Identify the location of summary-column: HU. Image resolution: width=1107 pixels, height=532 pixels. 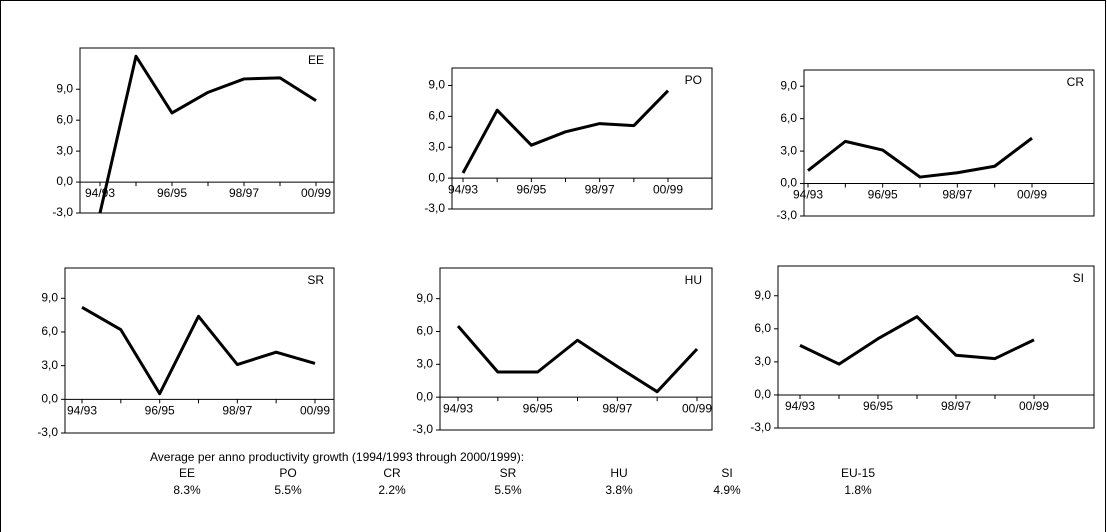
(618, 473).